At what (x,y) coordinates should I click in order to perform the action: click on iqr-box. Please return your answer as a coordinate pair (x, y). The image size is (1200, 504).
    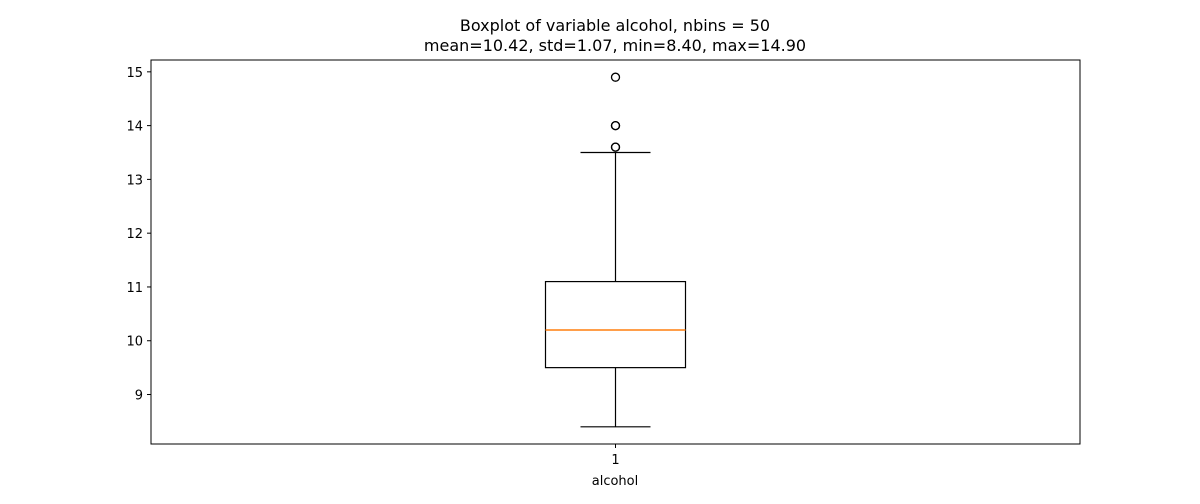
    Looking at the image, I should click on (615, 324).